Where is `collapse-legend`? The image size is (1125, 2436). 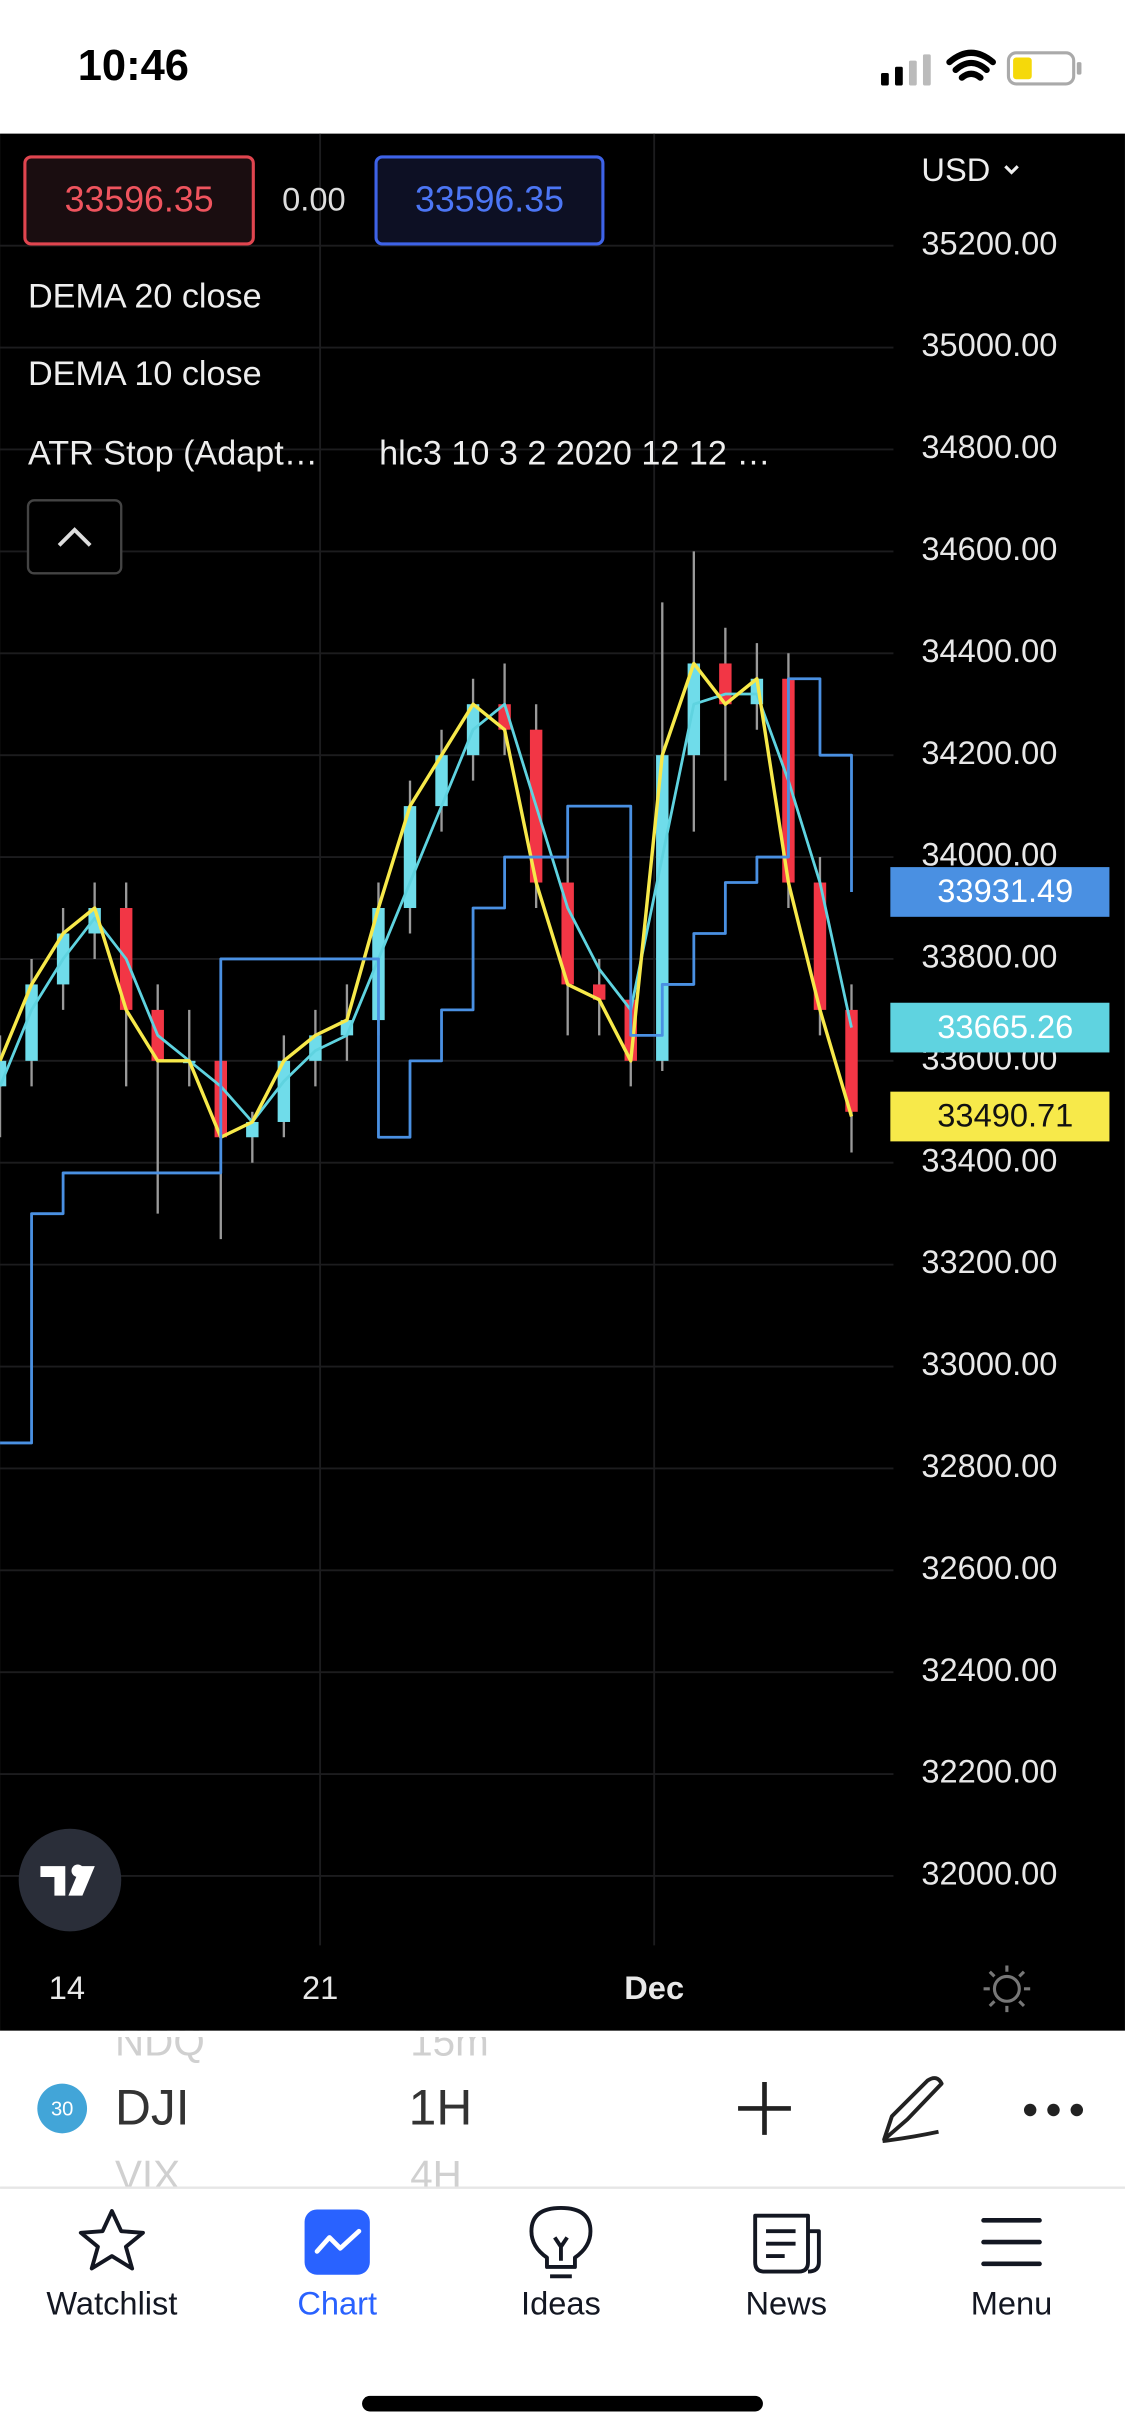
collapse-legend is located at coordinates (74, 537).